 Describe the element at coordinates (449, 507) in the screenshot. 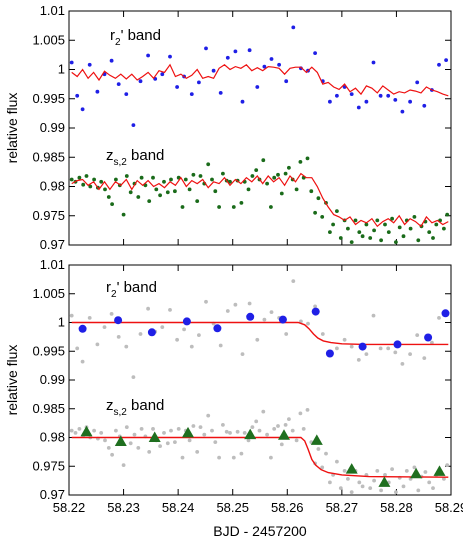

I see `x-tick-label: 58.29` at that location.